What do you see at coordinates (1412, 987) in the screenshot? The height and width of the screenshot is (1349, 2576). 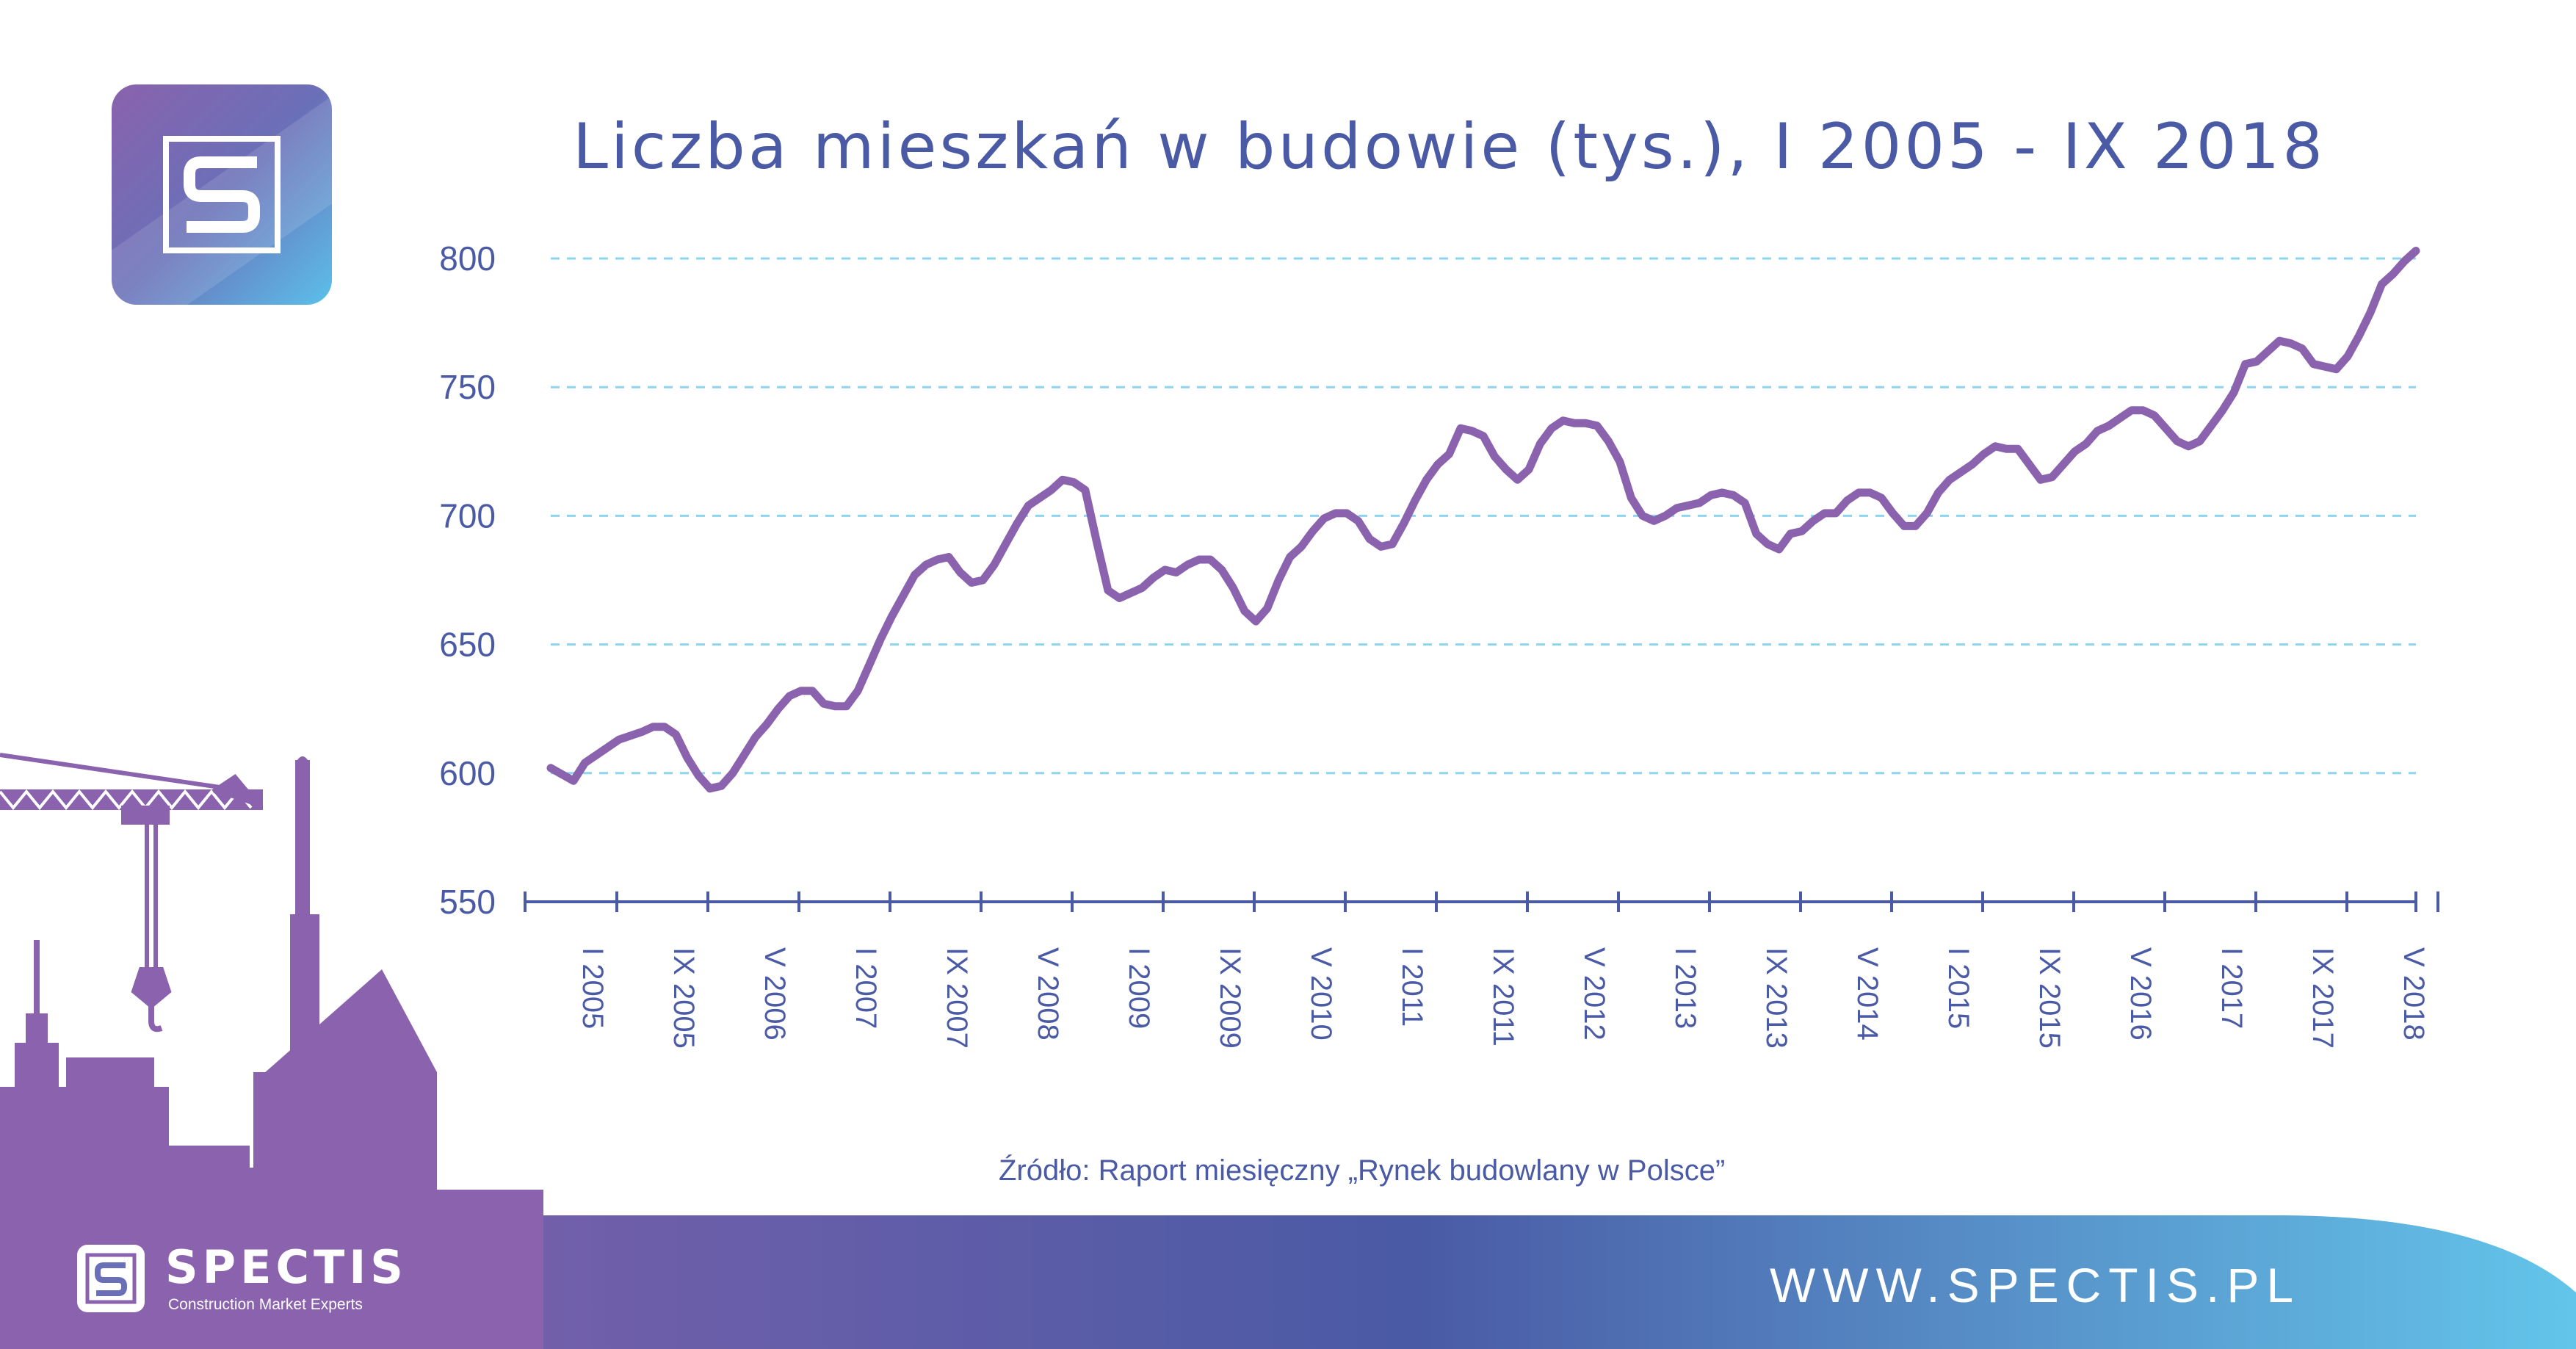 I see `x-tick-label: I 2011` at bounding box center [1412, 987].